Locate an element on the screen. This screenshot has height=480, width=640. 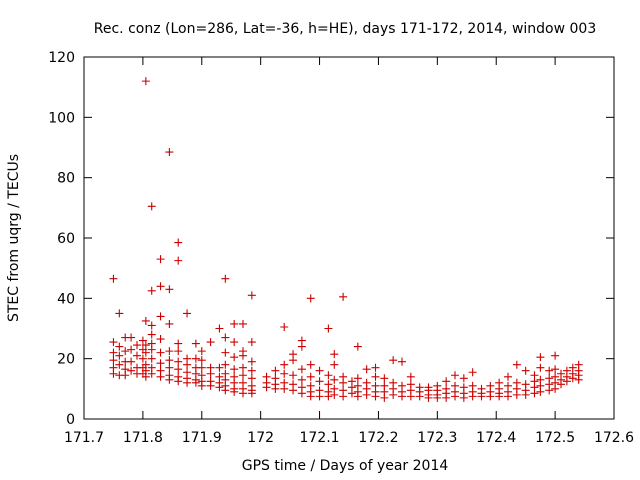
x-tick-label: 172.6 is located at coordinates (614, 438).